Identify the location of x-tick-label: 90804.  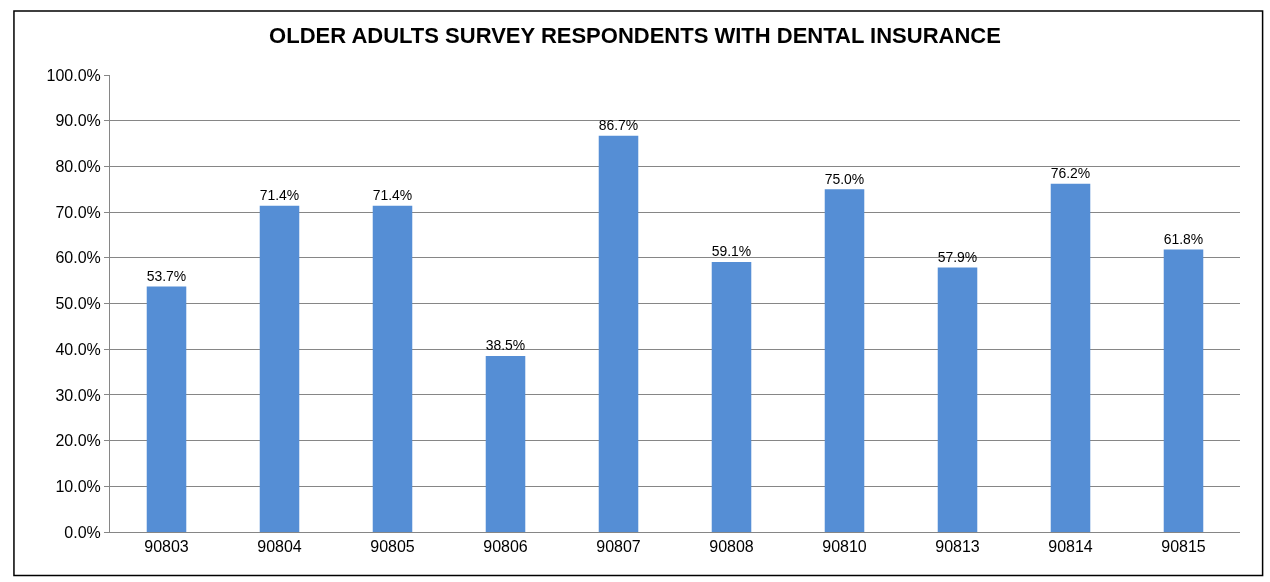
(279, 547).